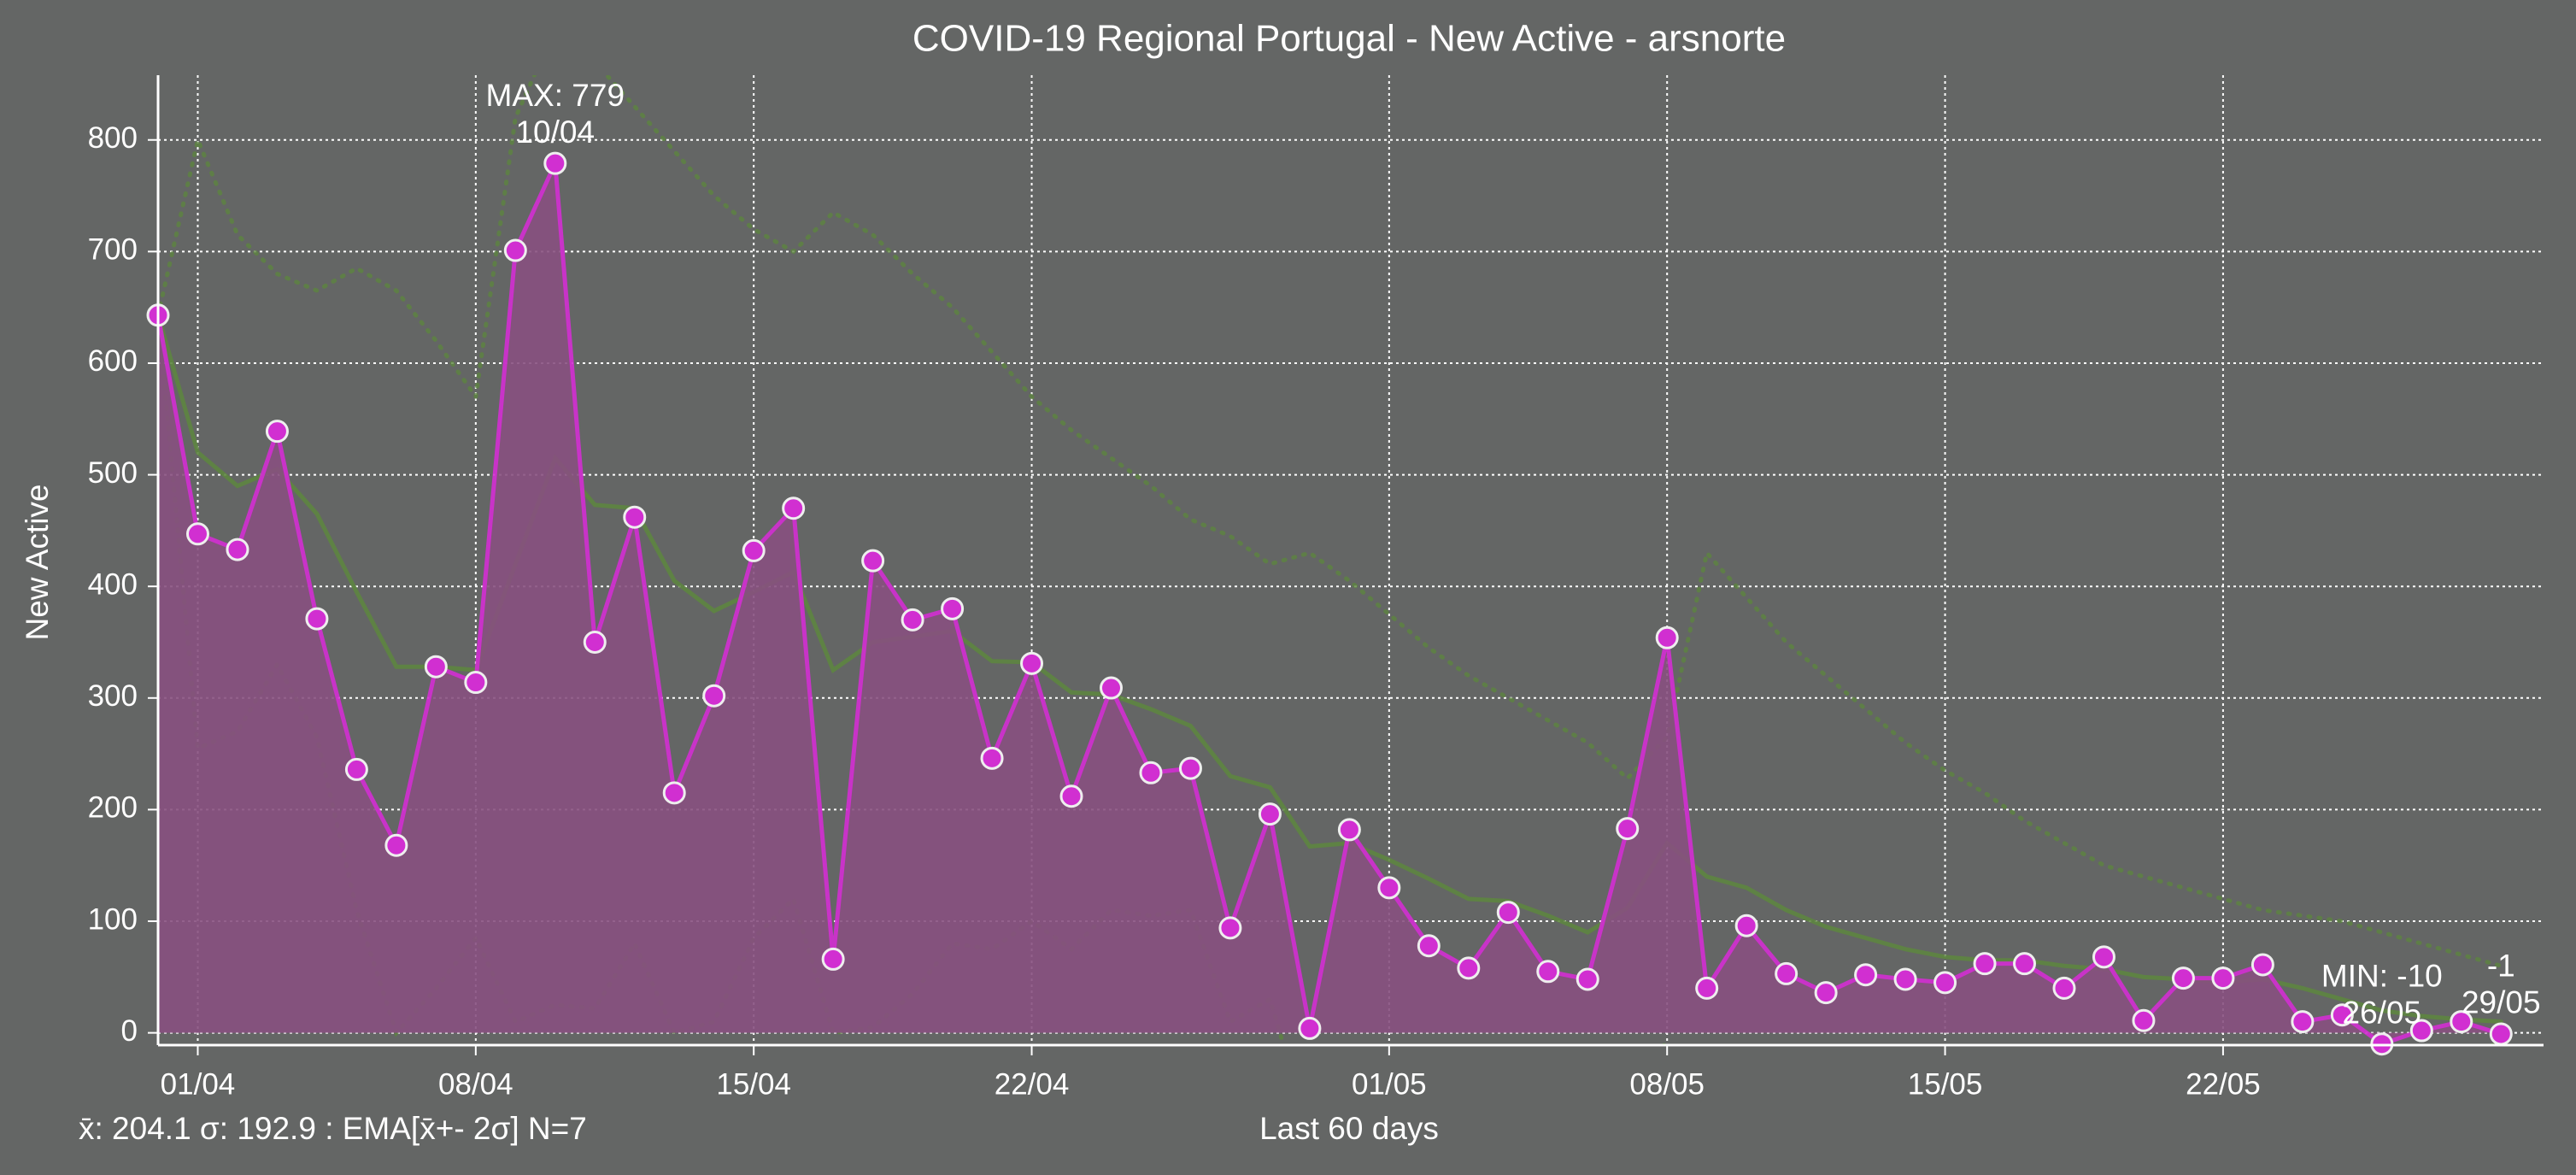  What do you see at coordinates (113, 361) in the screenshot?
I see `y-tick-label: 600` at bounding box center [113, 361].